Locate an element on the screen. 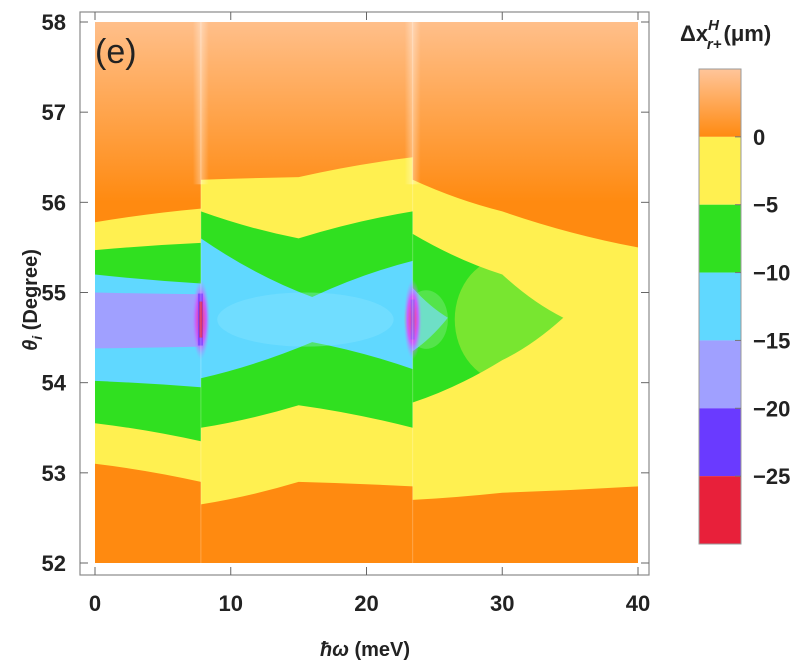 This screenshot has height=667, width=806. y-tick-label: 56 is located at coordinates (54, 202).